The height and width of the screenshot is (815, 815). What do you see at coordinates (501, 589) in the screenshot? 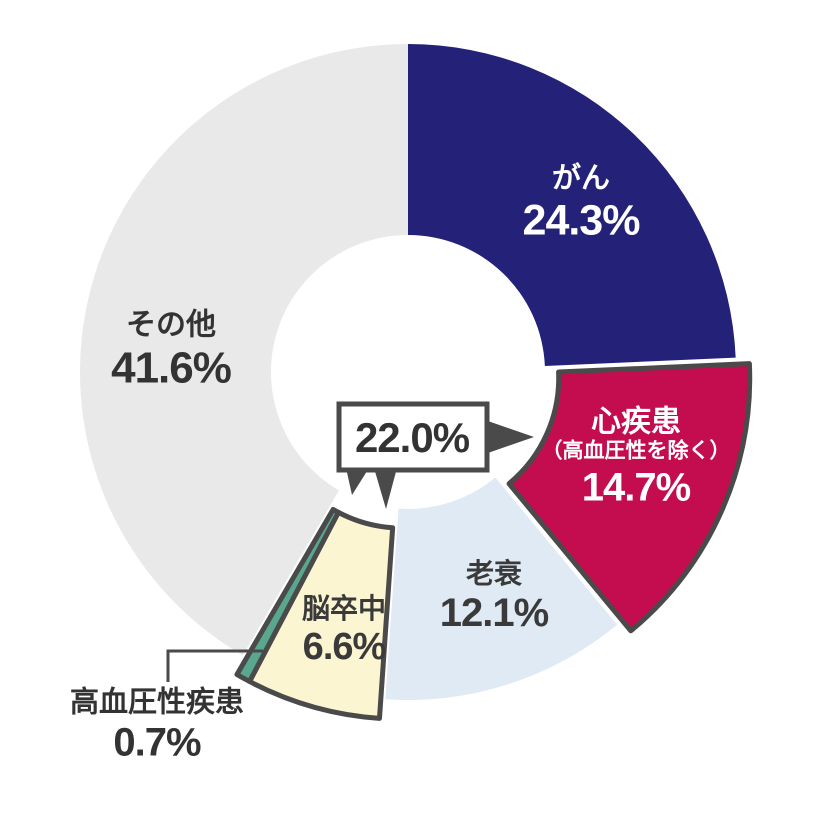
I see `slice-senility` at bounding box center [501, 589].